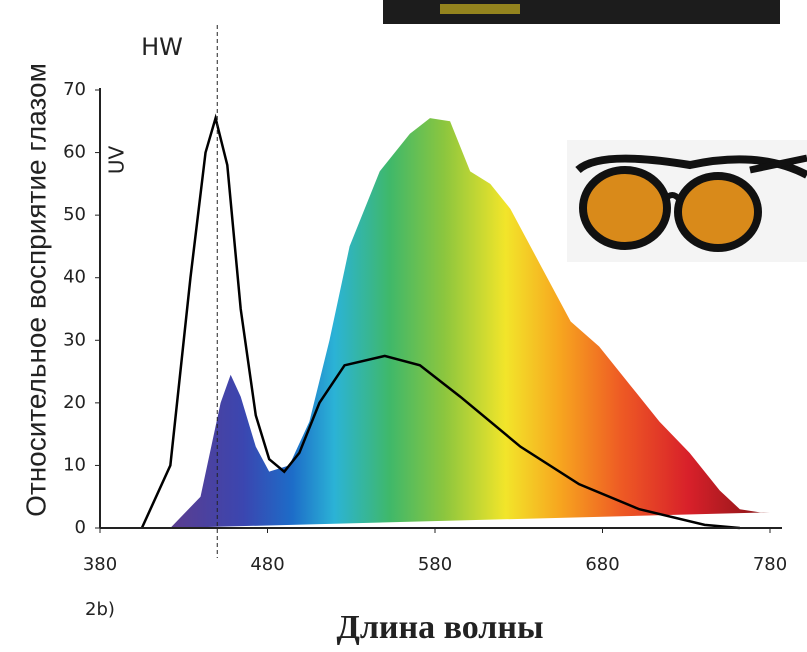  What do you see at coordinates (267, 564) in the screenshot?
I see `x-tick-label: 480` at bounding box center [267, 564].